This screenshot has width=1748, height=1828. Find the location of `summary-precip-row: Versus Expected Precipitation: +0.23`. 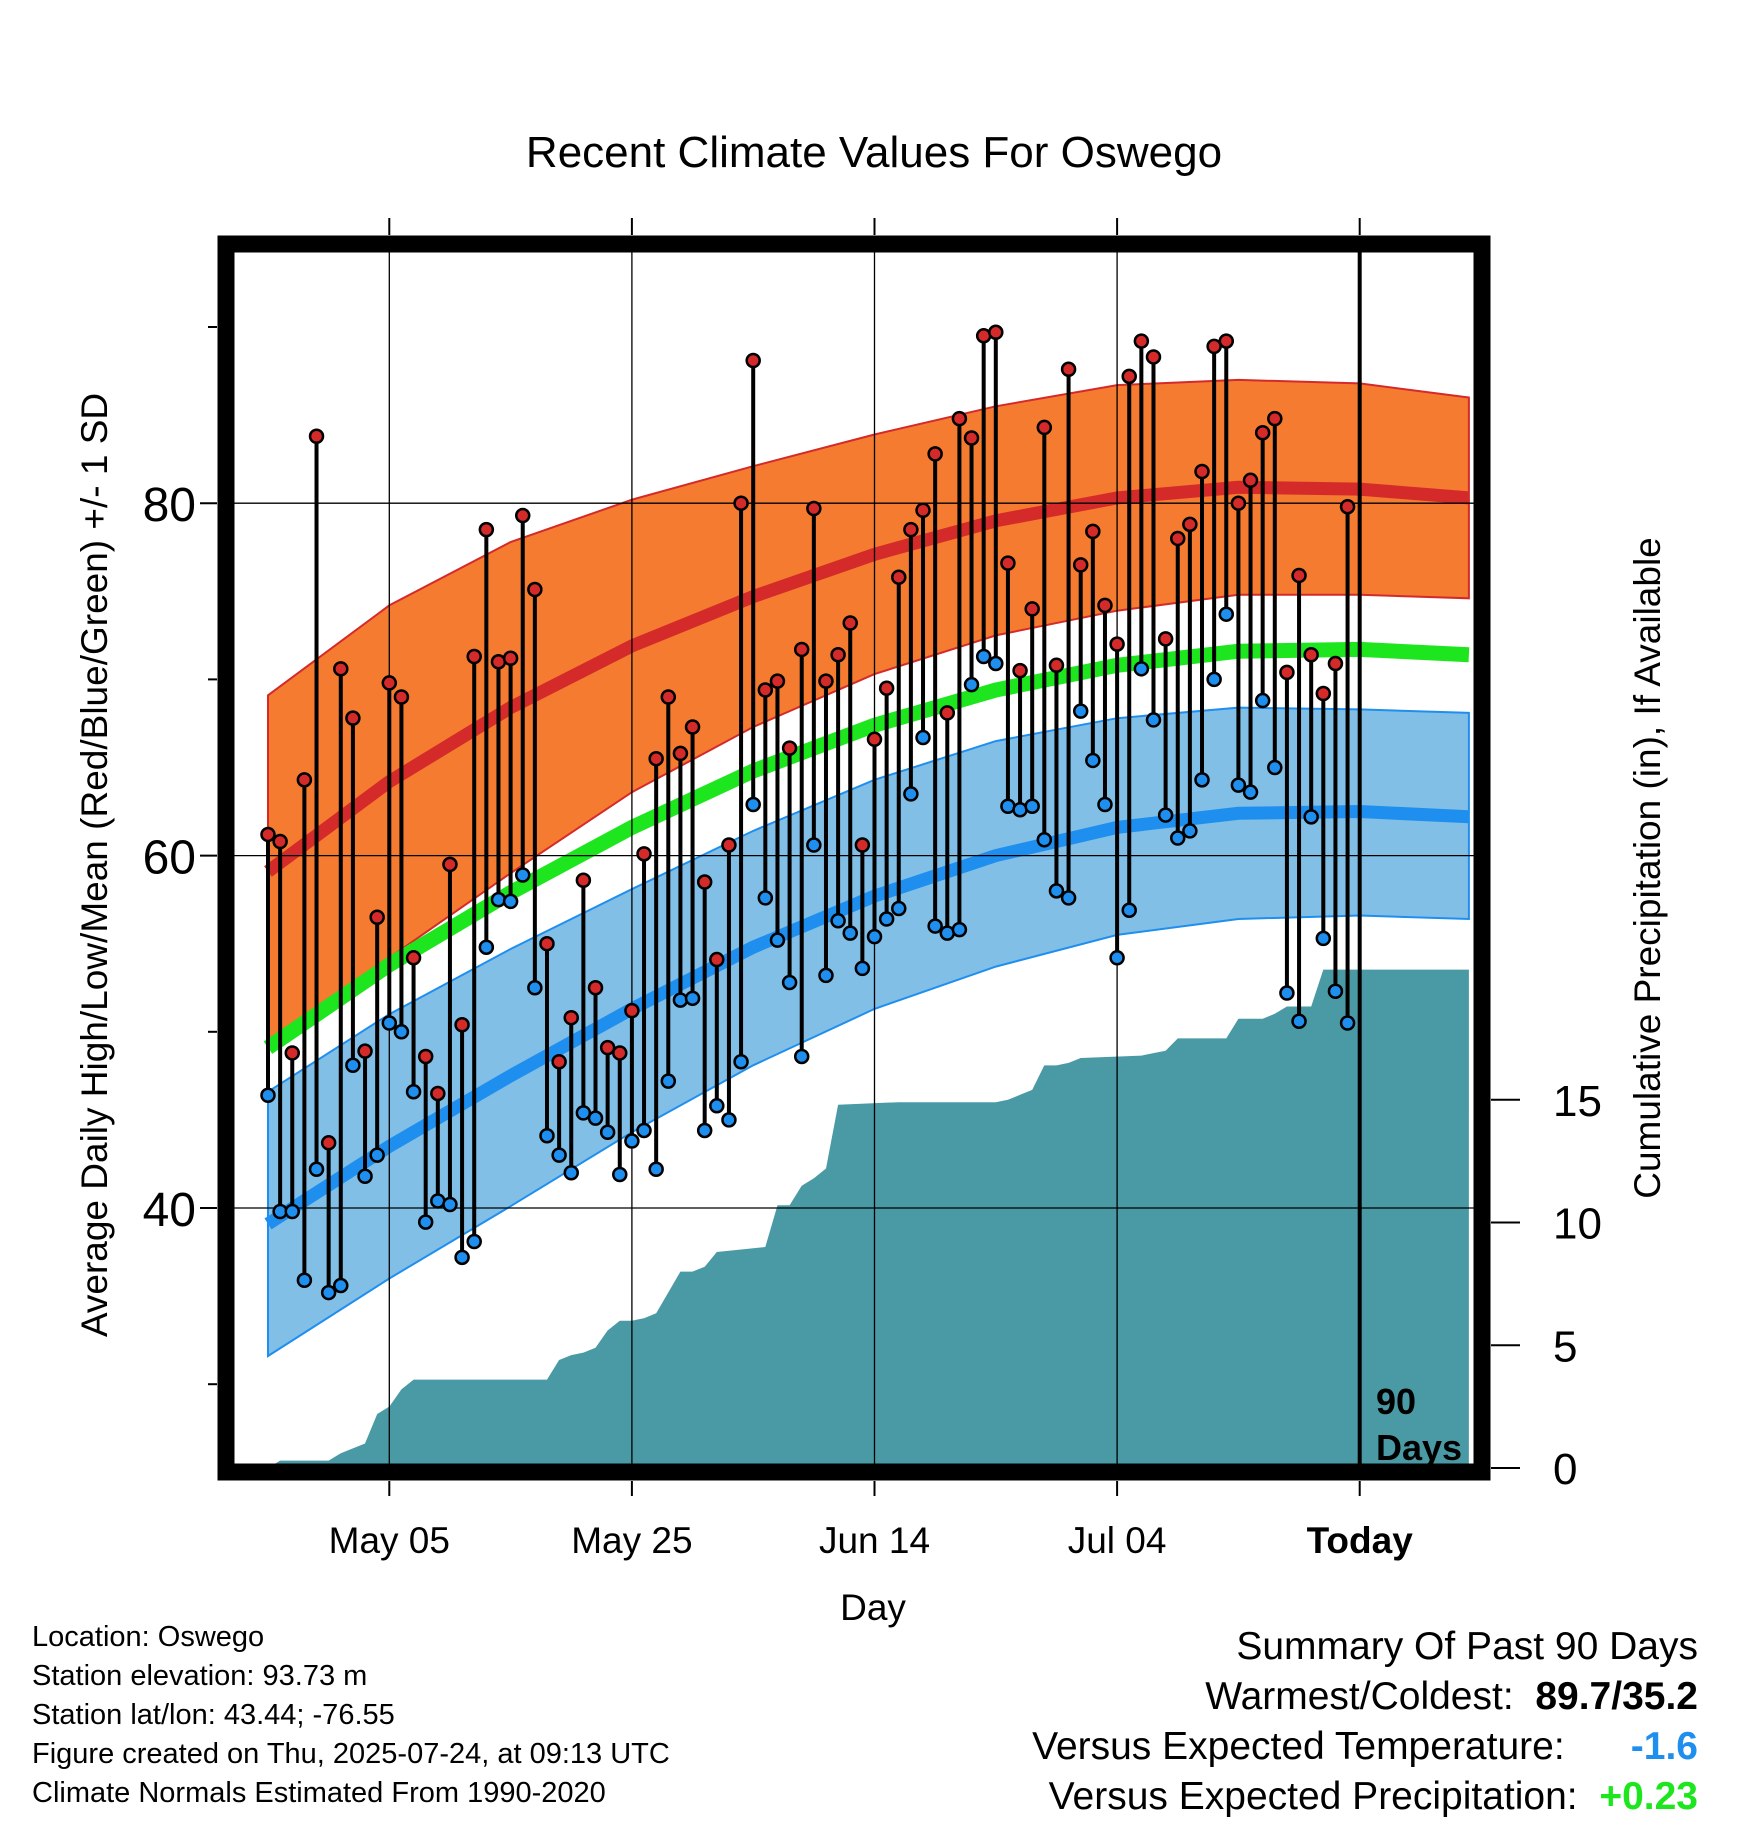

summary-precip-row: Versus Expected Precipitation: +0.23 is located at coordinates (1365, 1797).